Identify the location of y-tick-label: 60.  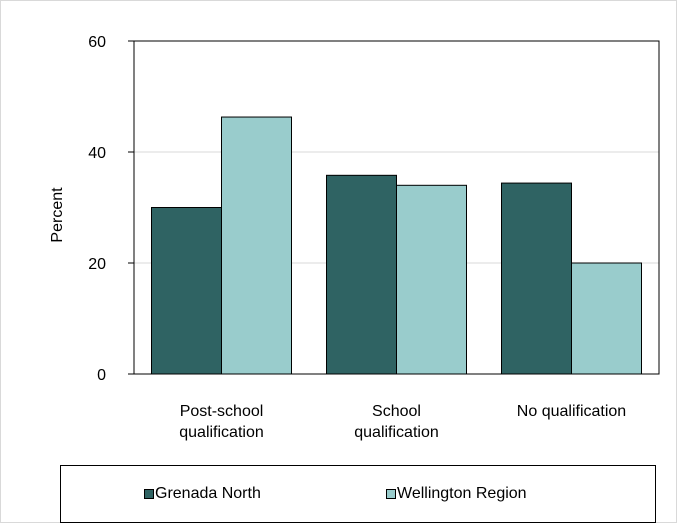
(97, 42).